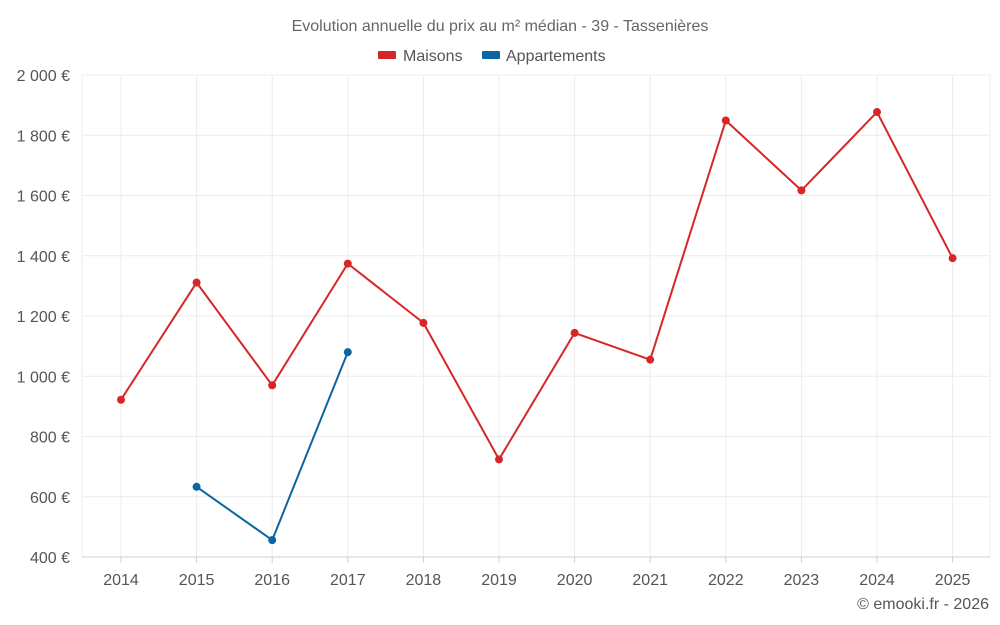 The width and height of the screenshot is (1000, 625). What do you see at coordinates (43, 377) in the screenshot?
I see `y-tick-label: 1 000 €` at bounding box center [43, 377].